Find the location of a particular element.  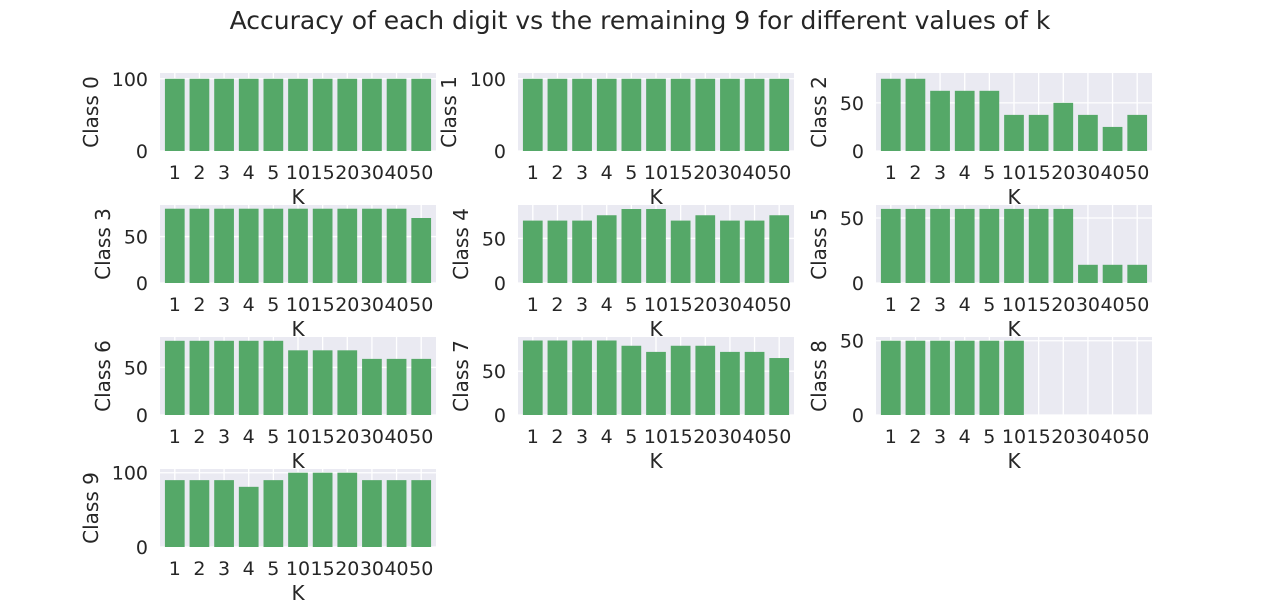

y-axis-label: Class 3 is located at coordinates (103, 244).